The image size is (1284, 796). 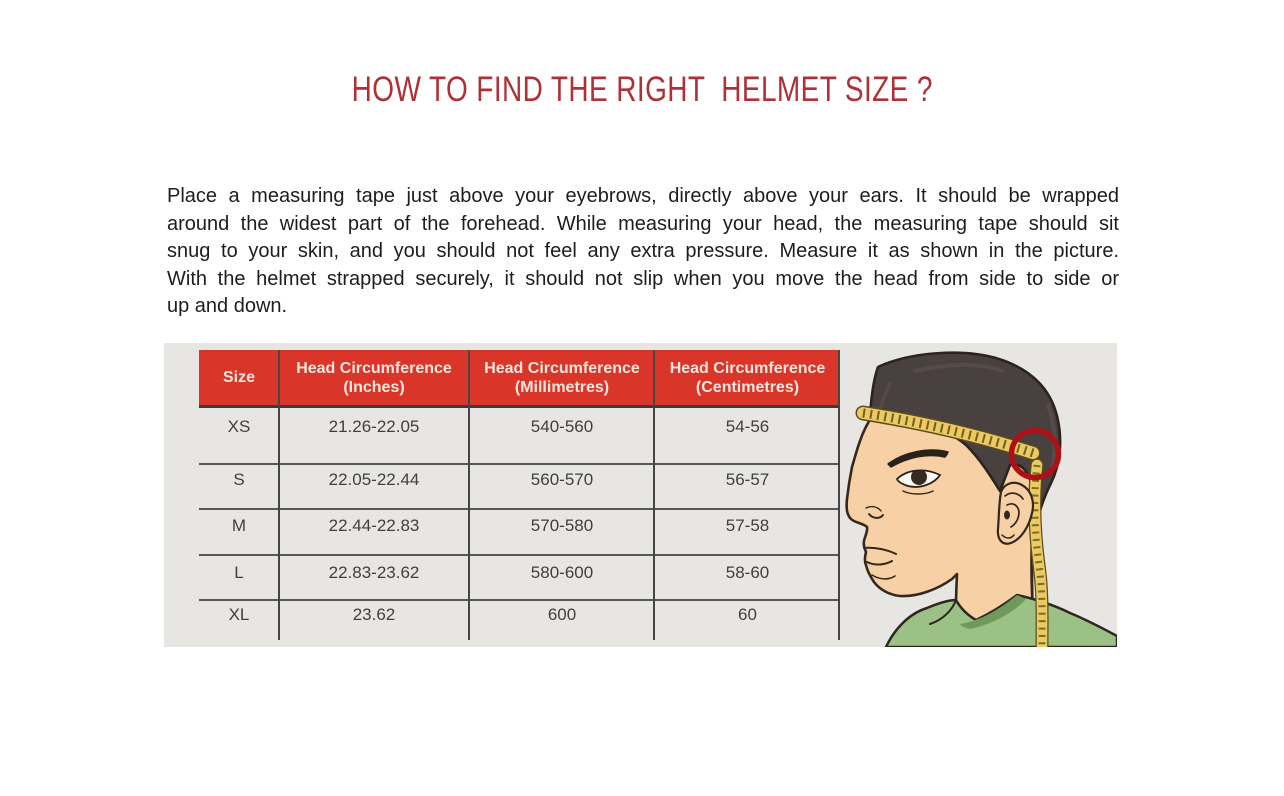 What do you see at coordinates (873, 508) in the screenshot?
I see `nose-wing` at bounding box center [873, 508].